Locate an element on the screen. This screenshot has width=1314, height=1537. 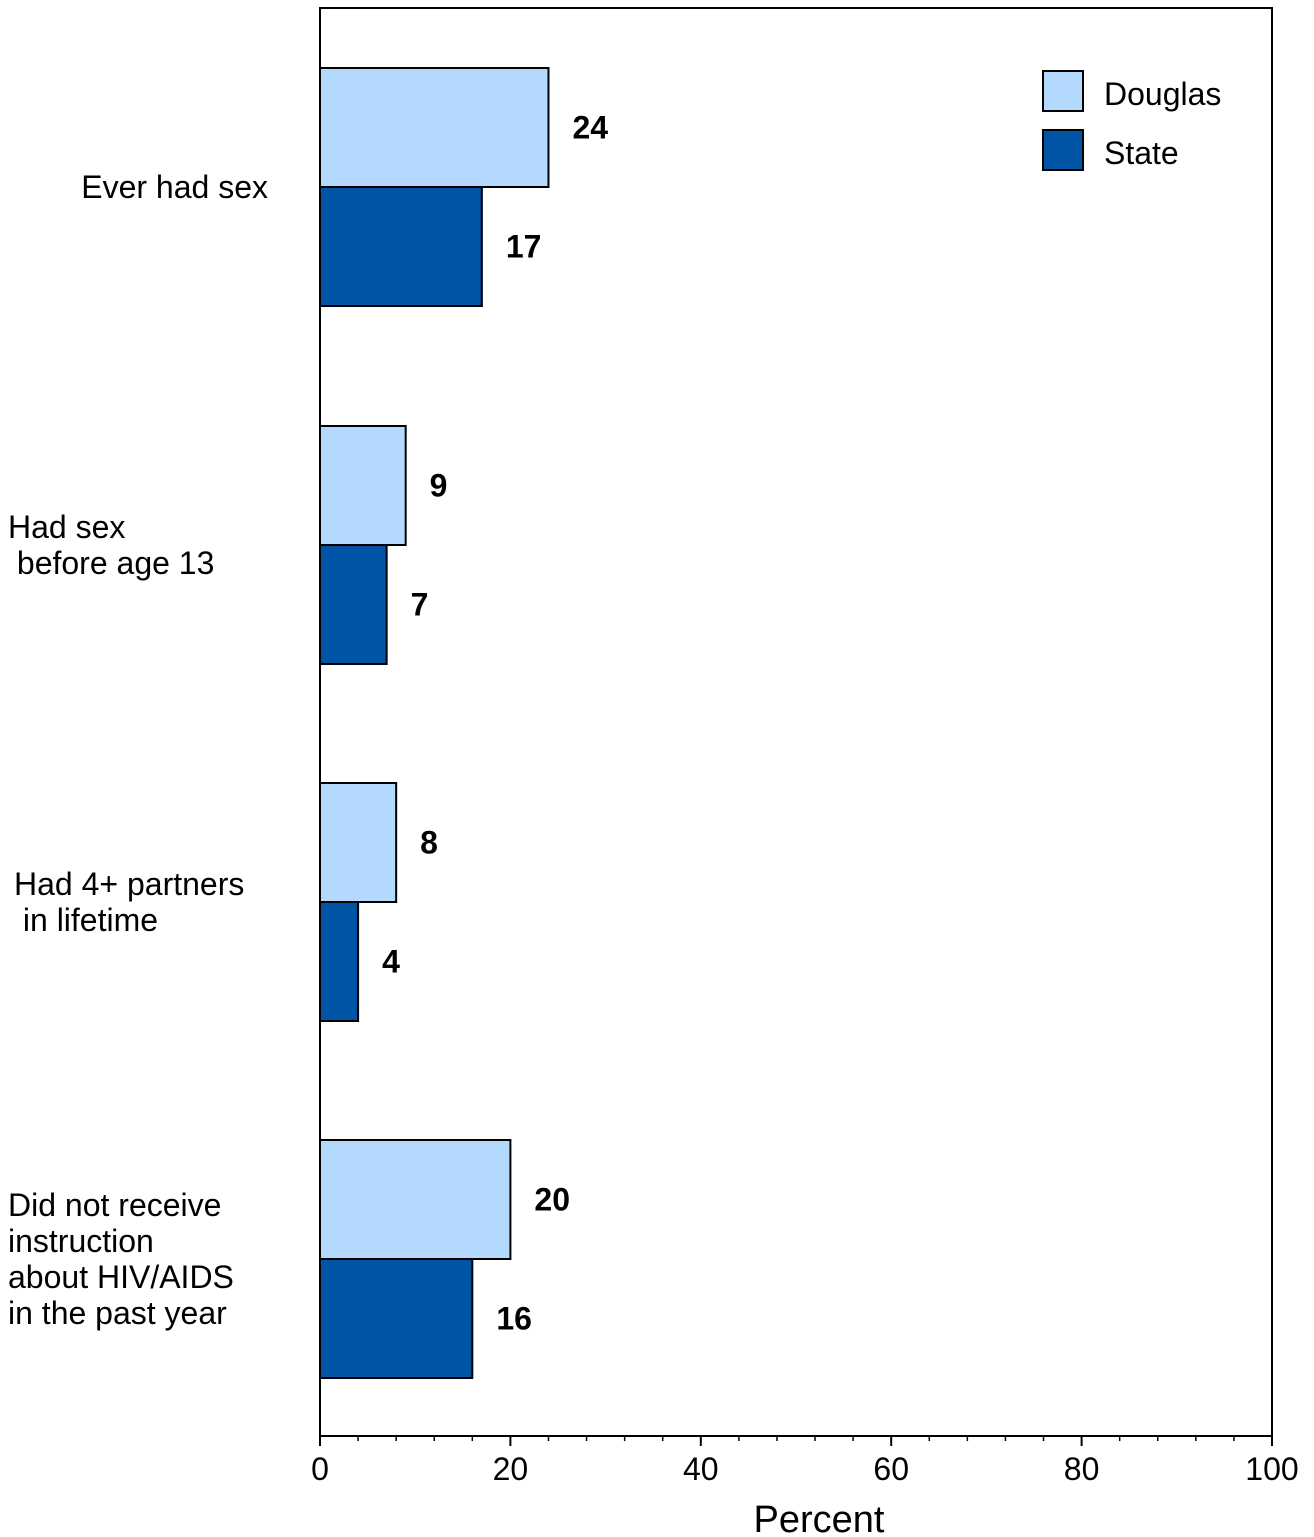
value-label-douglas-3: 20 is located at coordinates (552, 1200).